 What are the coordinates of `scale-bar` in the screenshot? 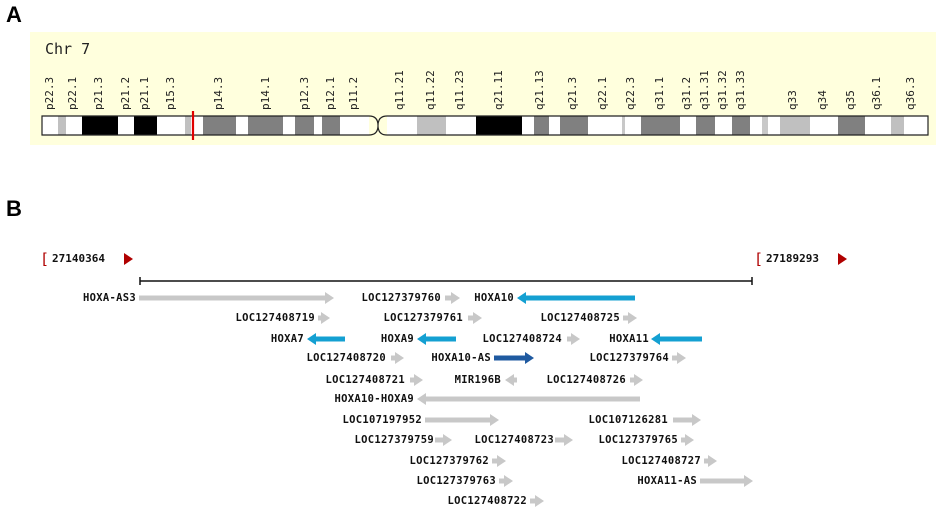 It's located at (446, 281).